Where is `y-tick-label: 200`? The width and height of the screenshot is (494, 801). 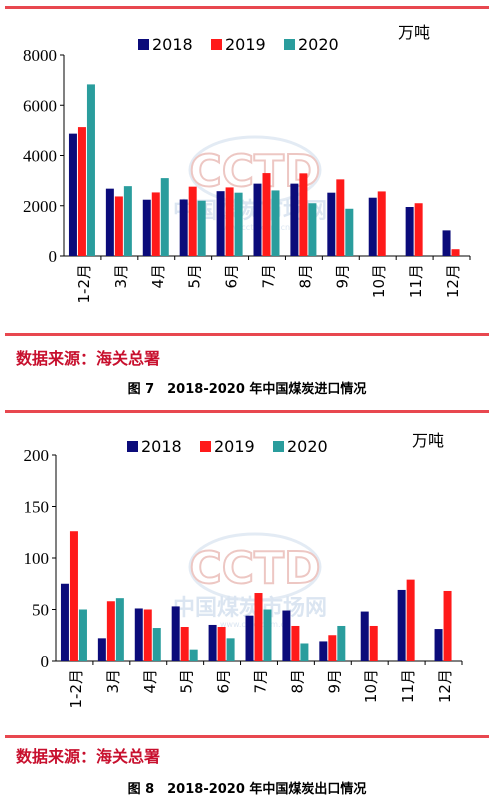
y-tick-label: 200 is located at coordinates (37, 455).